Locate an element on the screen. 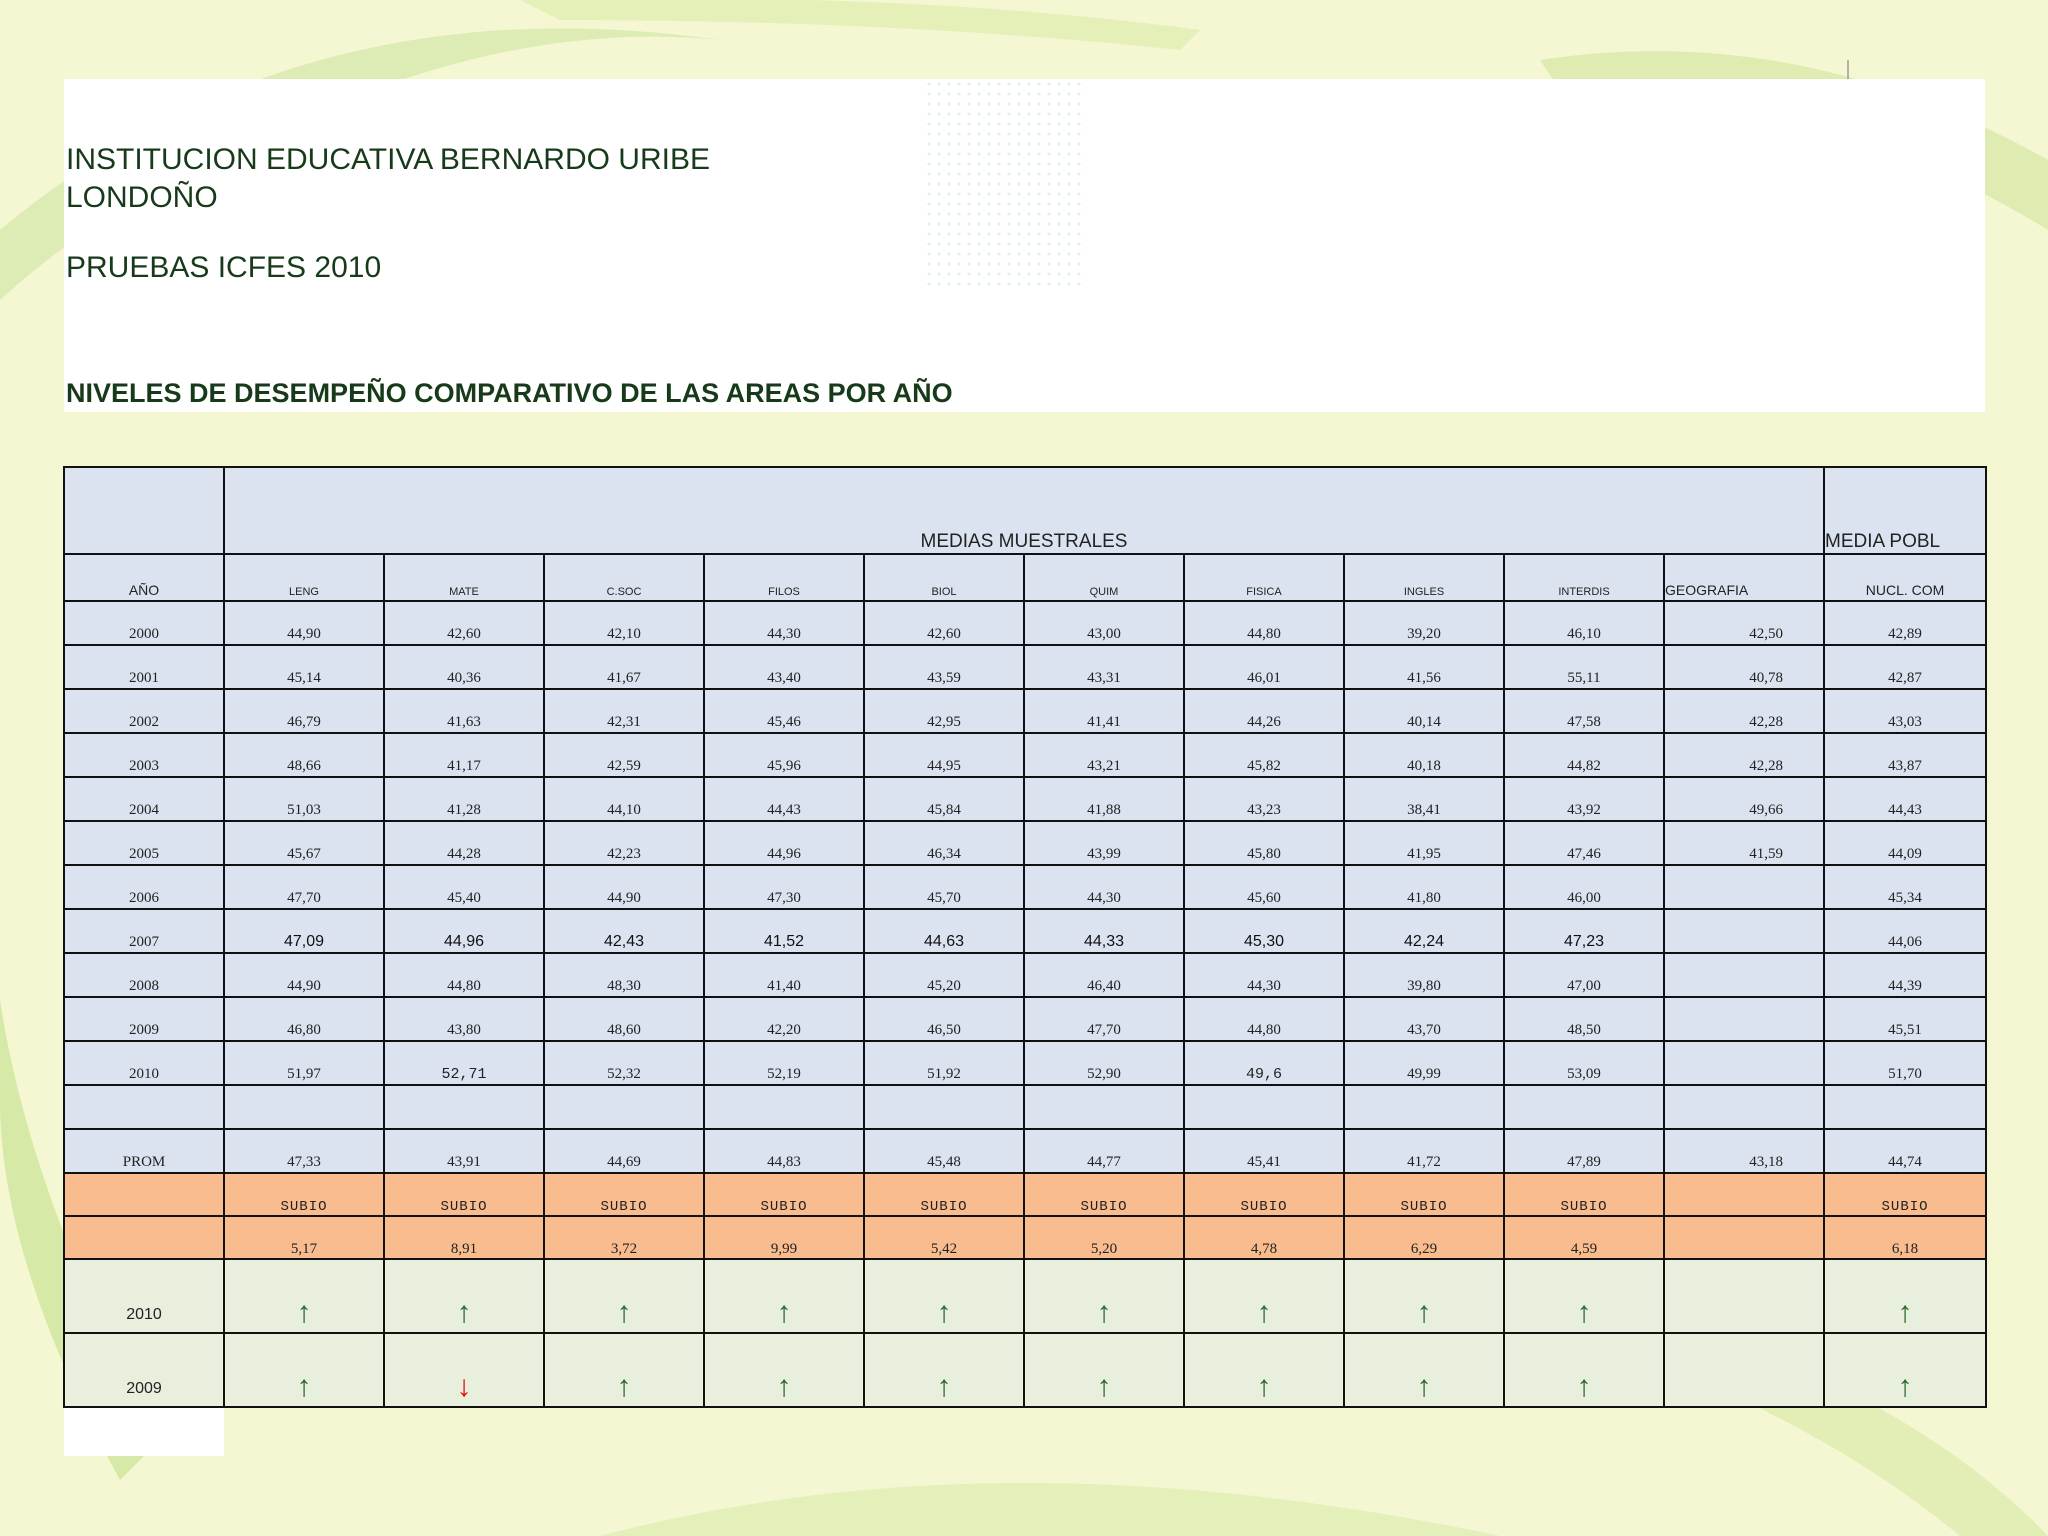  value-cell: 52,90 is located at coordinates (1104, 1063).